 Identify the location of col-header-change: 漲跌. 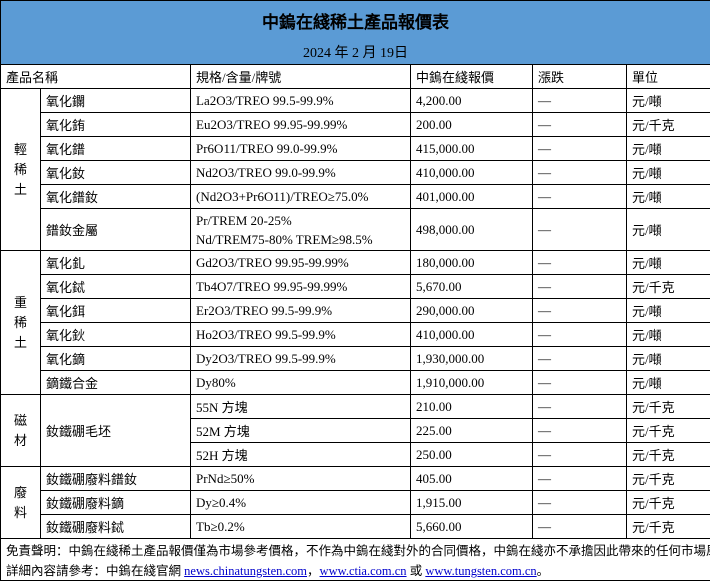
(580, 77).